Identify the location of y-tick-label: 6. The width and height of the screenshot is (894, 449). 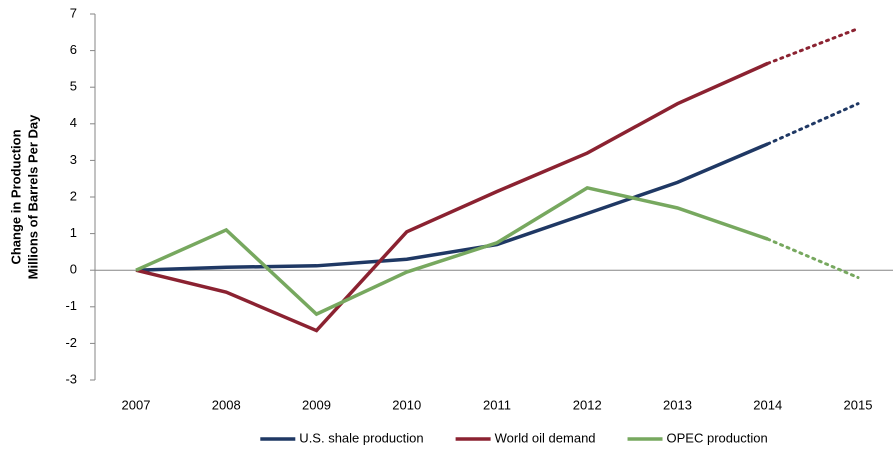
(73, 49).